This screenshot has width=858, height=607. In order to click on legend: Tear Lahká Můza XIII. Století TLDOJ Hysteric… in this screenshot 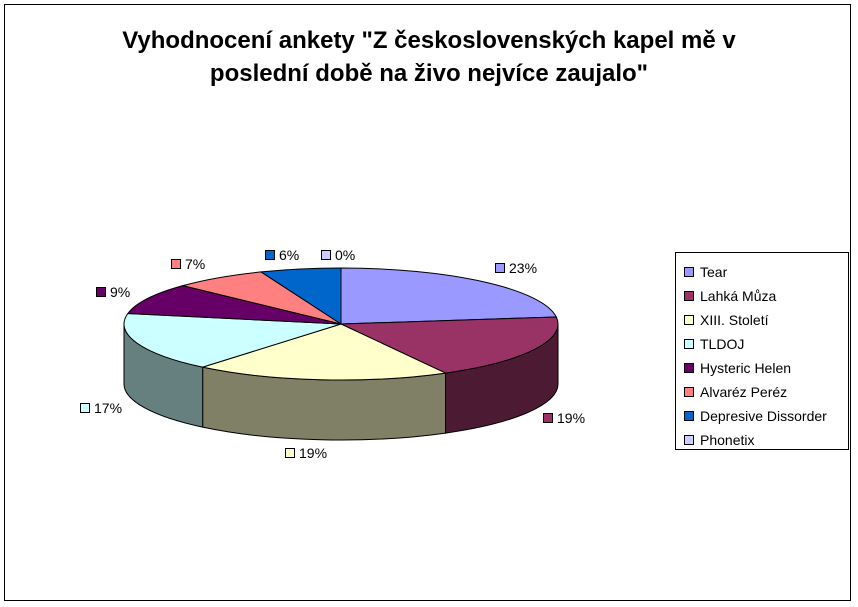, I will do `click(762, 351)`.